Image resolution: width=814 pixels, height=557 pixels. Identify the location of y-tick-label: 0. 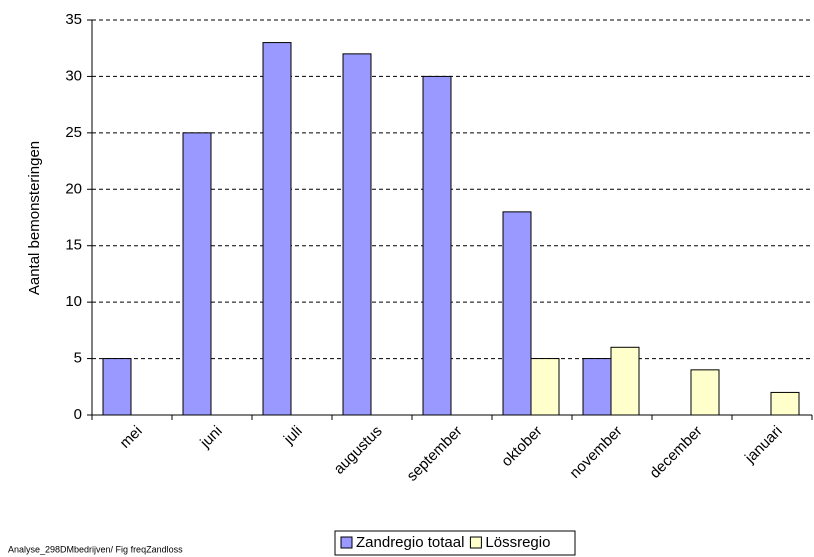
(78, 414).